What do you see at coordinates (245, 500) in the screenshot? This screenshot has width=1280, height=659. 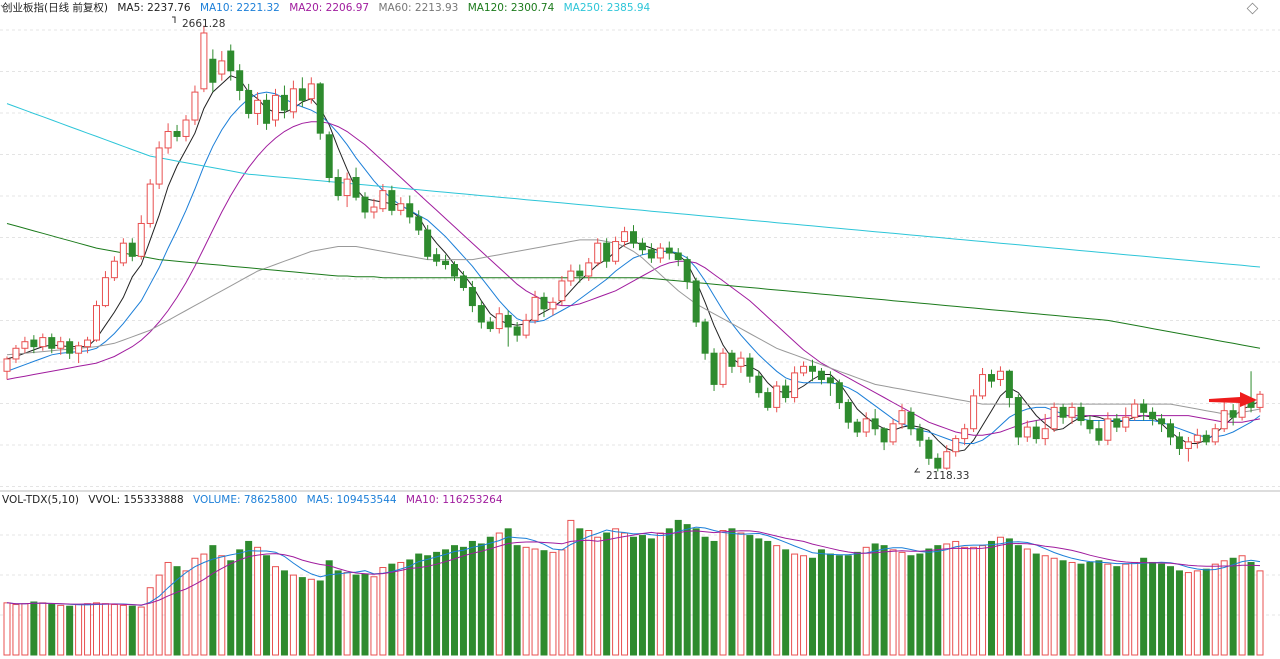 I see `volume-label: VOLUME: 78625800` at bounding box center [245, 500].